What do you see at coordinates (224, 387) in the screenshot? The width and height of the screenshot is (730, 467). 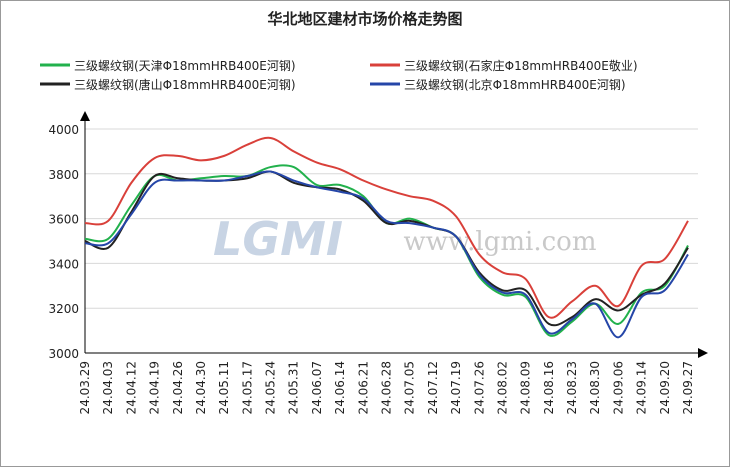 I see `x-tick-label: 24.05.11` at bounding box center [224, 387].